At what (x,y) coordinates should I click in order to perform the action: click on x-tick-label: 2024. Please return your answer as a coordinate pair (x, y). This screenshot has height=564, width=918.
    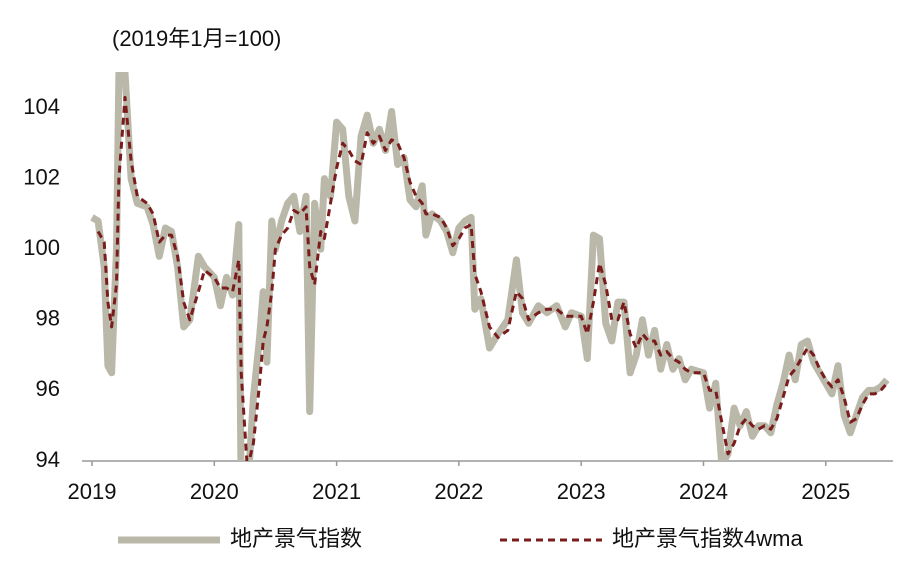
    Looking at the image, I should click on (703, 491).